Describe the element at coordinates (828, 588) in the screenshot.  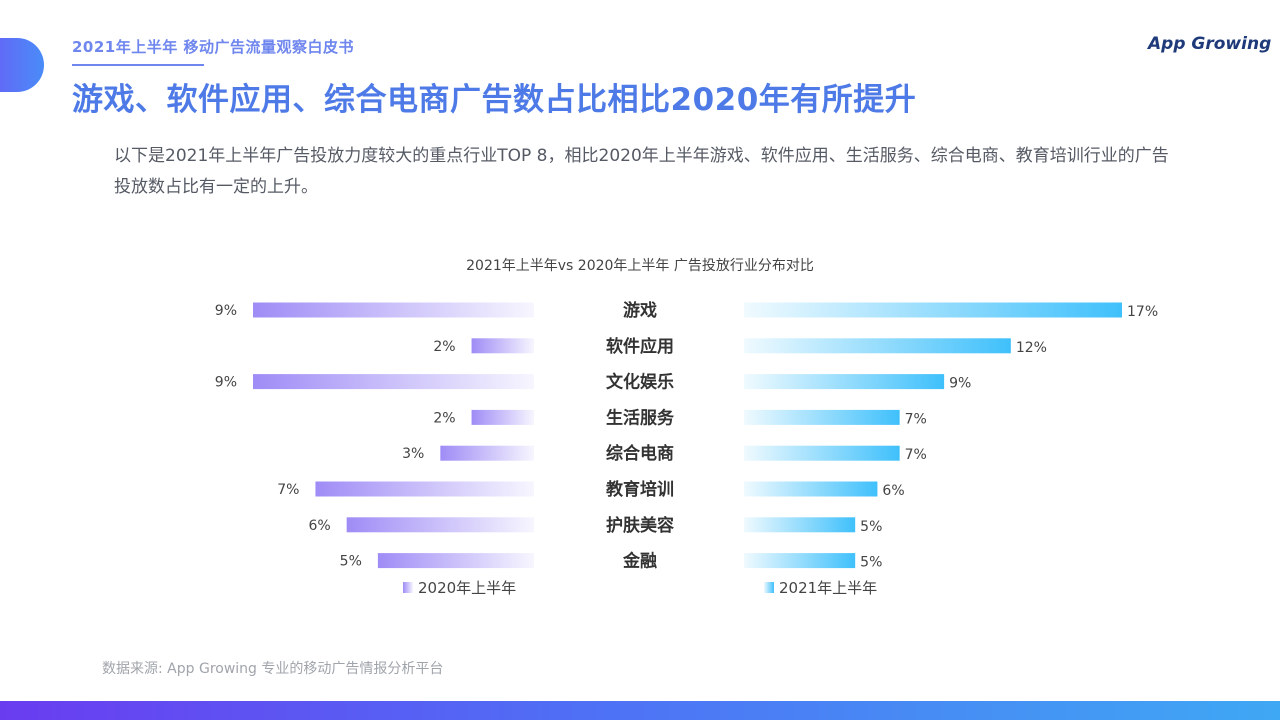
I see `legend-label-2021: 2021年上半年` at that location.